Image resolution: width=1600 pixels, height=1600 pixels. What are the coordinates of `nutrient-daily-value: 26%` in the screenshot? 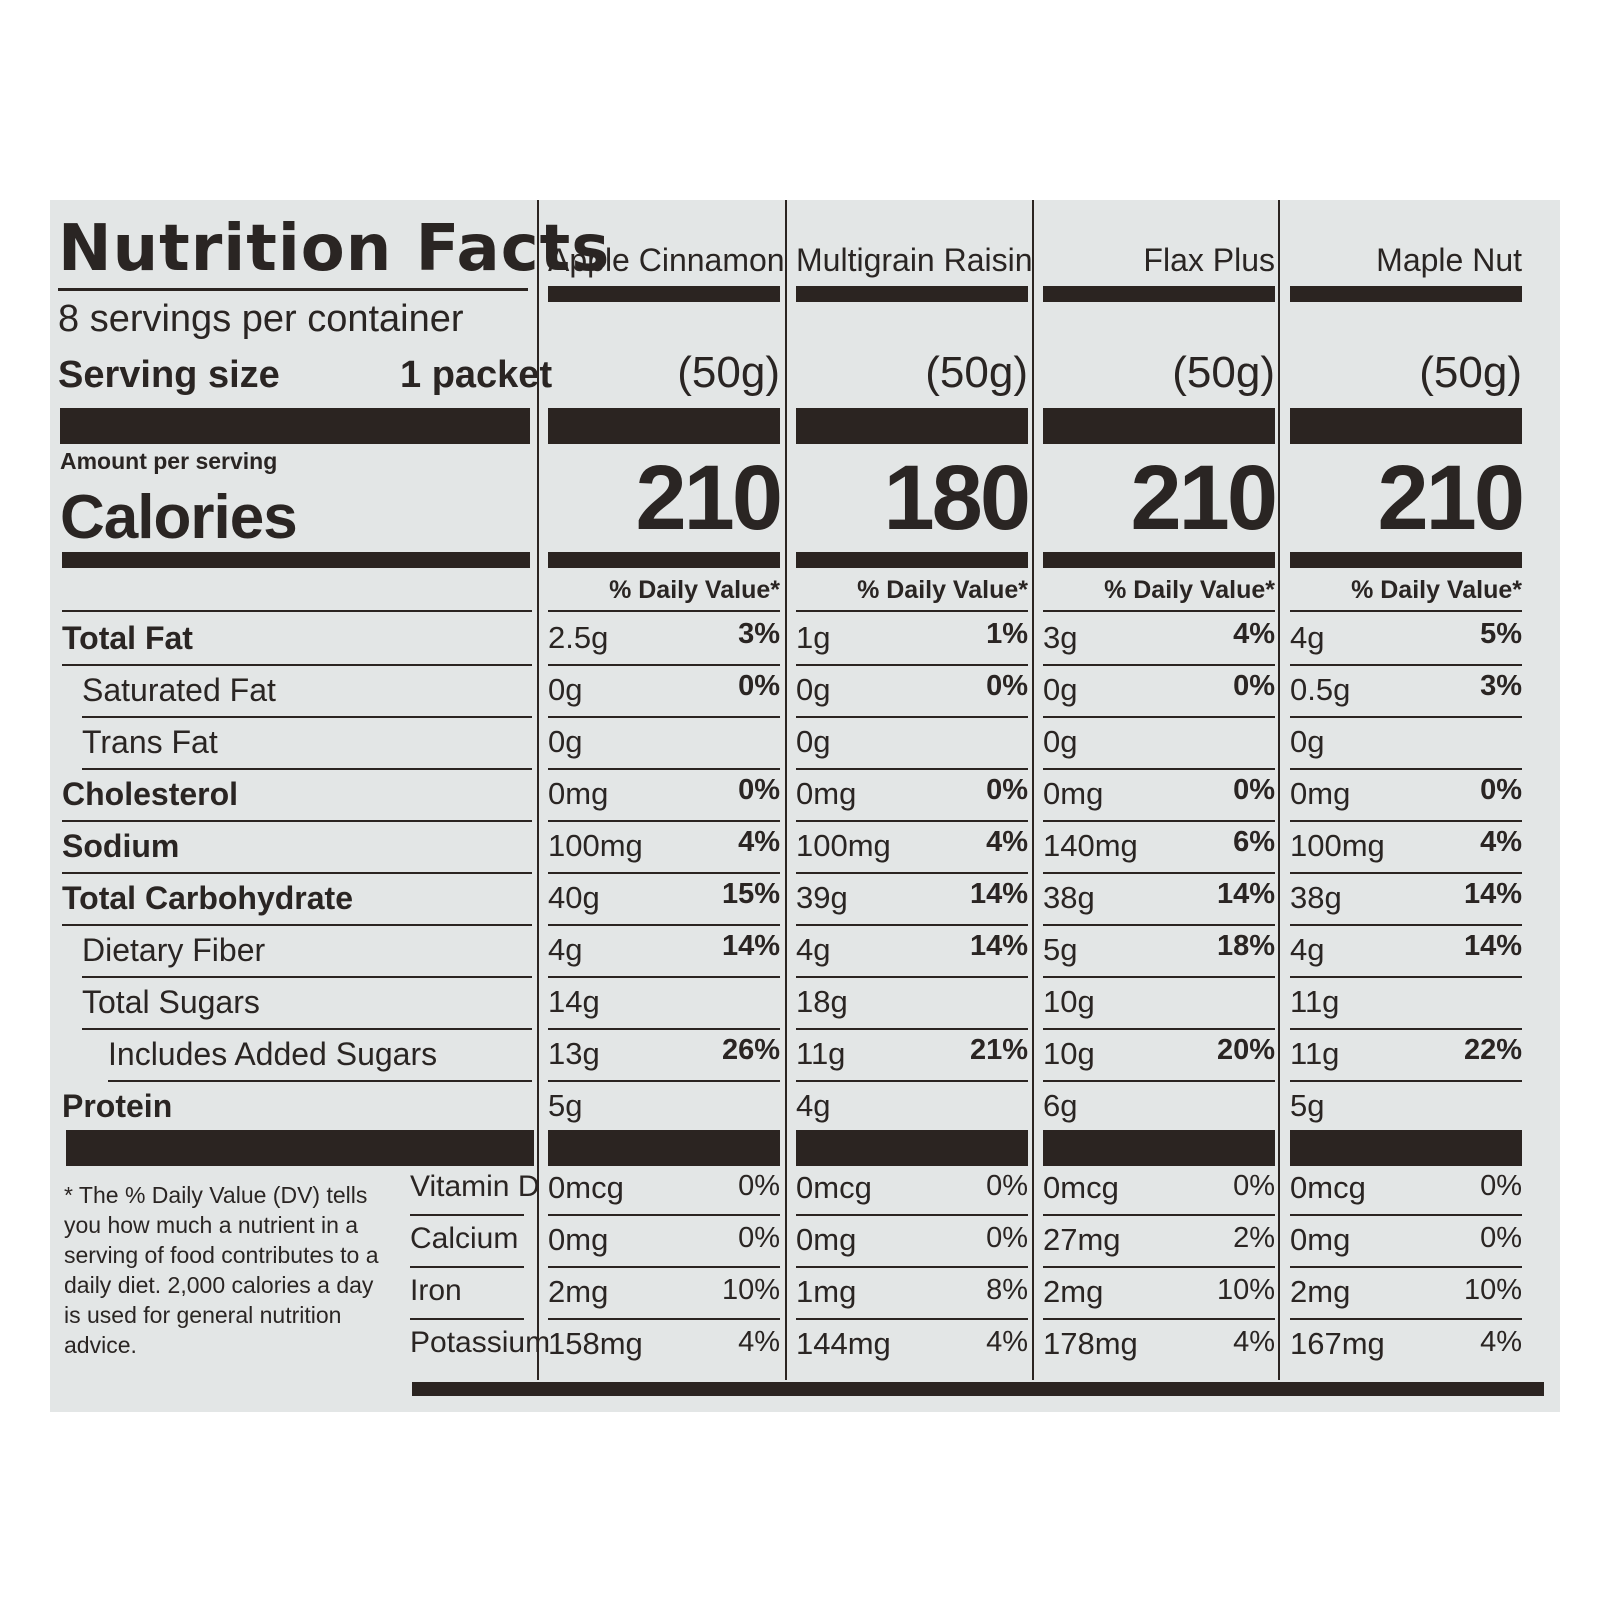 It's located at (750, 1050).